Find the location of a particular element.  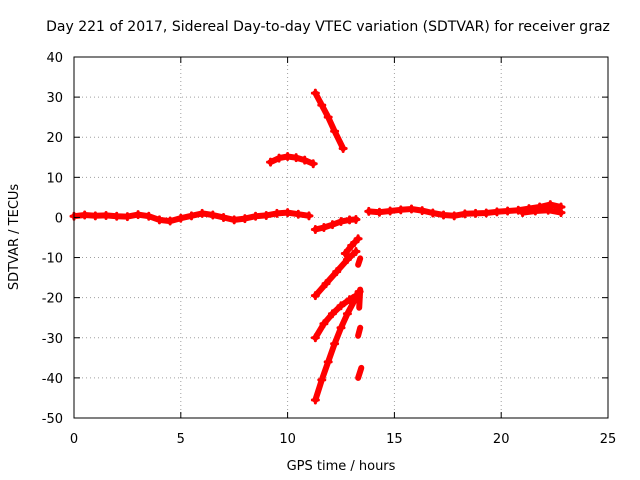

series-fragment-c is located at coordinates (360, 372).